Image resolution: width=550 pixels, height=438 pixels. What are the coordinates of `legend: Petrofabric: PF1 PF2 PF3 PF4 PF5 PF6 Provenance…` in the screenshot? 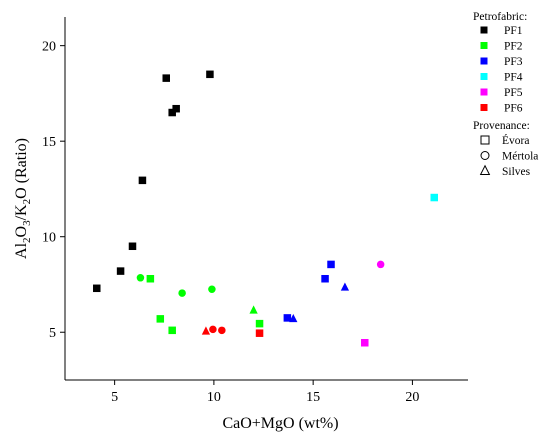 It's located at (505, 94).